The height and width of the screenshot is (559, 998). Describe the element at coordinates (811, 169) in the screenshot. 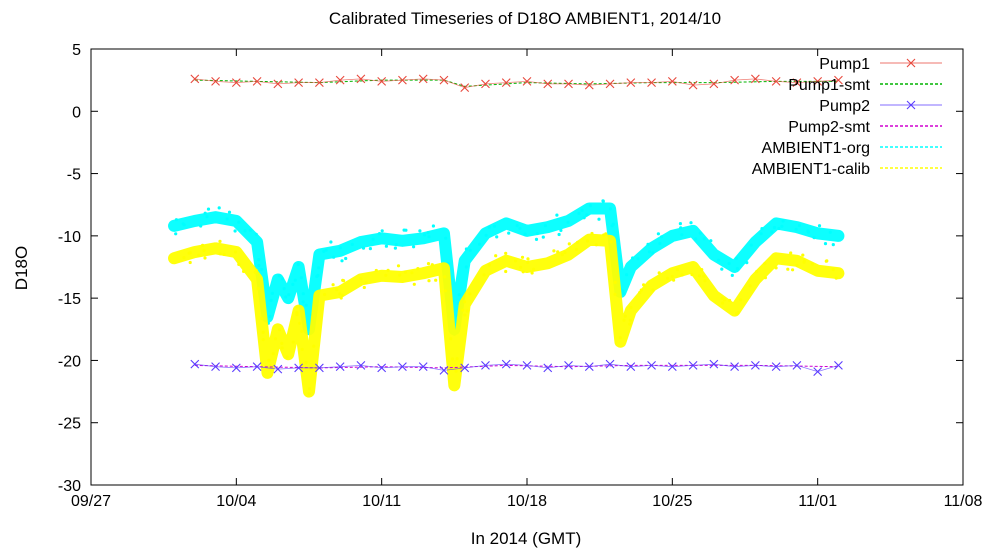

I see `legend-label-ambient1-calib: AMBIENT1-calib` at that location.